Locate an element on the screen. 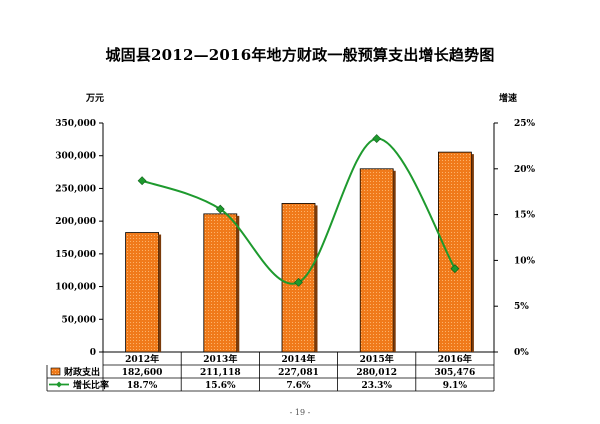  category-label: 2015年 is located at coordinates (377, 359).